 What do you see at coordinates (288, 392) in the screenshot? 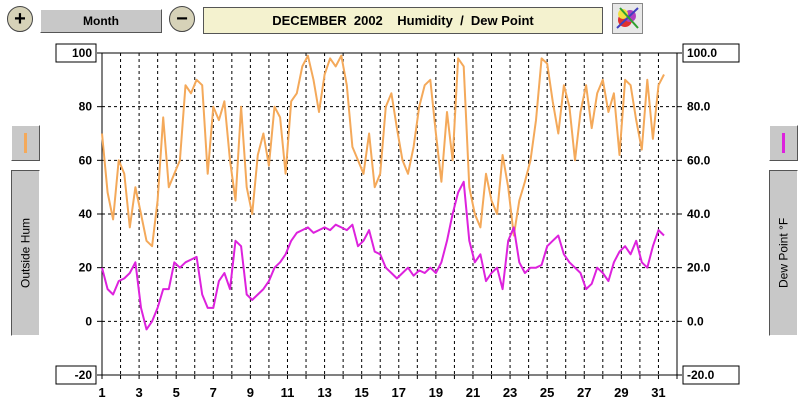
I see `x-tick-label: 11` at bounding box center [288, 392].